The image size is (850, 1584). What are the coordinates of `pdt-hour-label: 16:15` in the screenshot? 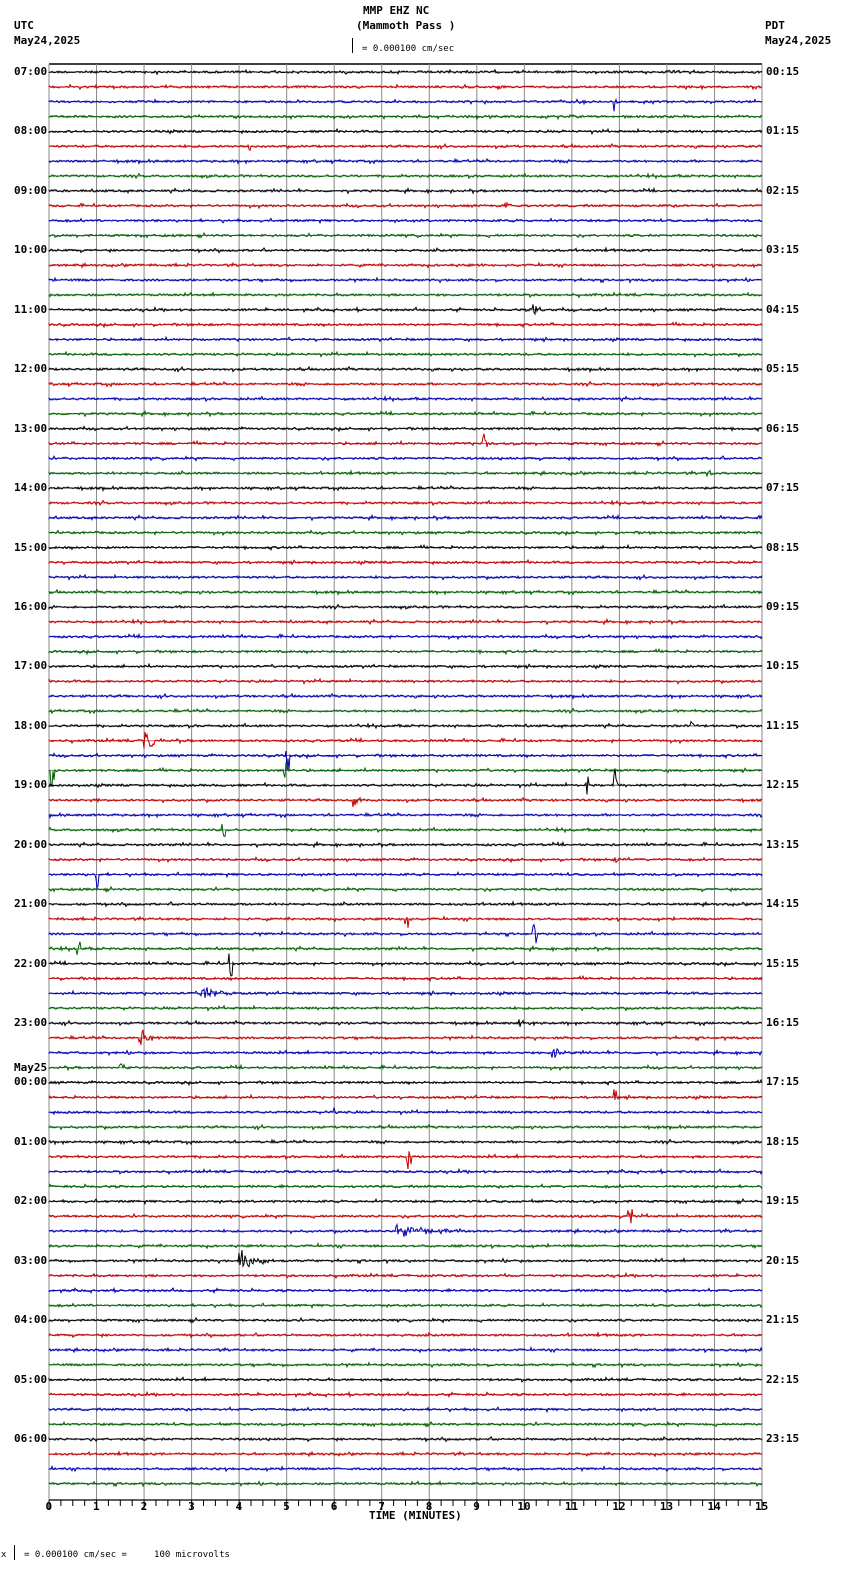 It's located at (783, 1023).